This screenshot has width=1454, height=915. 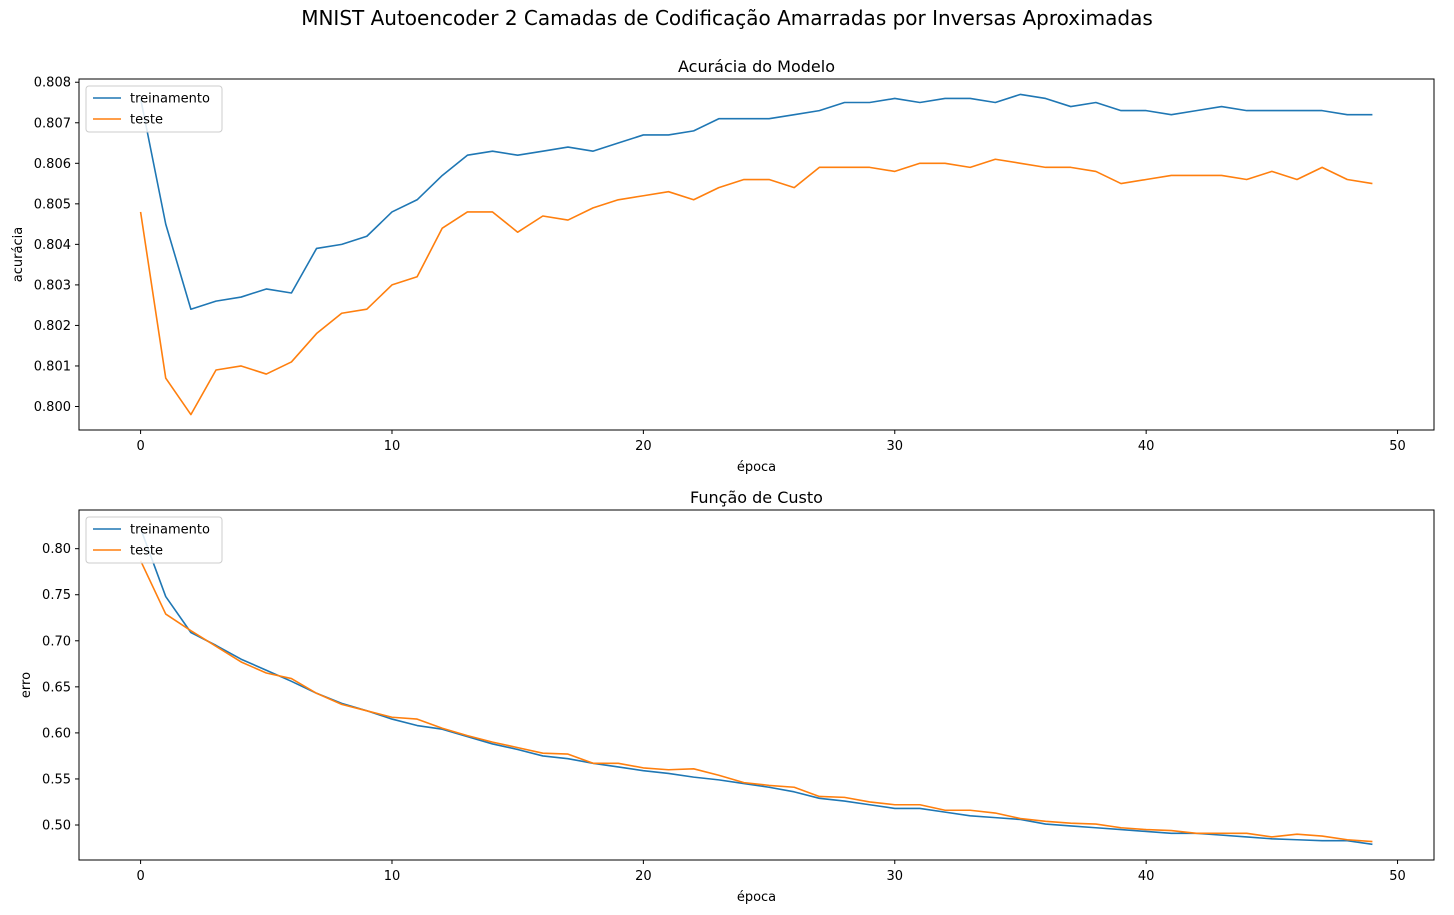 What do you see at coordinates (52, 204) in the screenshot?
I see `y-tick-label: 0.805` at bounding box center [52, 204].